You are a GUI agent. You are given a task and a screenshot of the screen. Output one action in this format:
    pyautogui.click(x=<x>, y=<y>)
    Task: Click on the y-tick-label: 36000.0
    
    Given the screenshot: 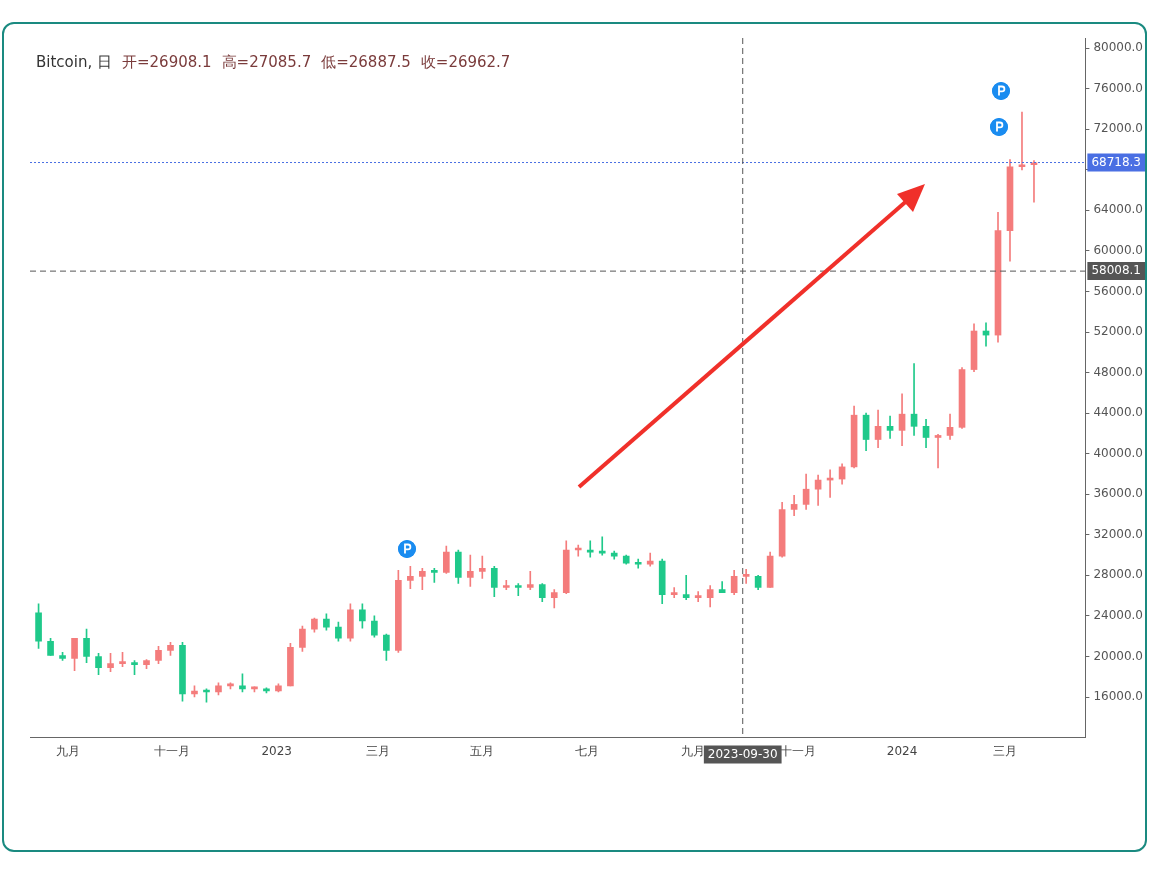 What is the action you would take?
    pyautogui.click(x=1118, y=493)
    